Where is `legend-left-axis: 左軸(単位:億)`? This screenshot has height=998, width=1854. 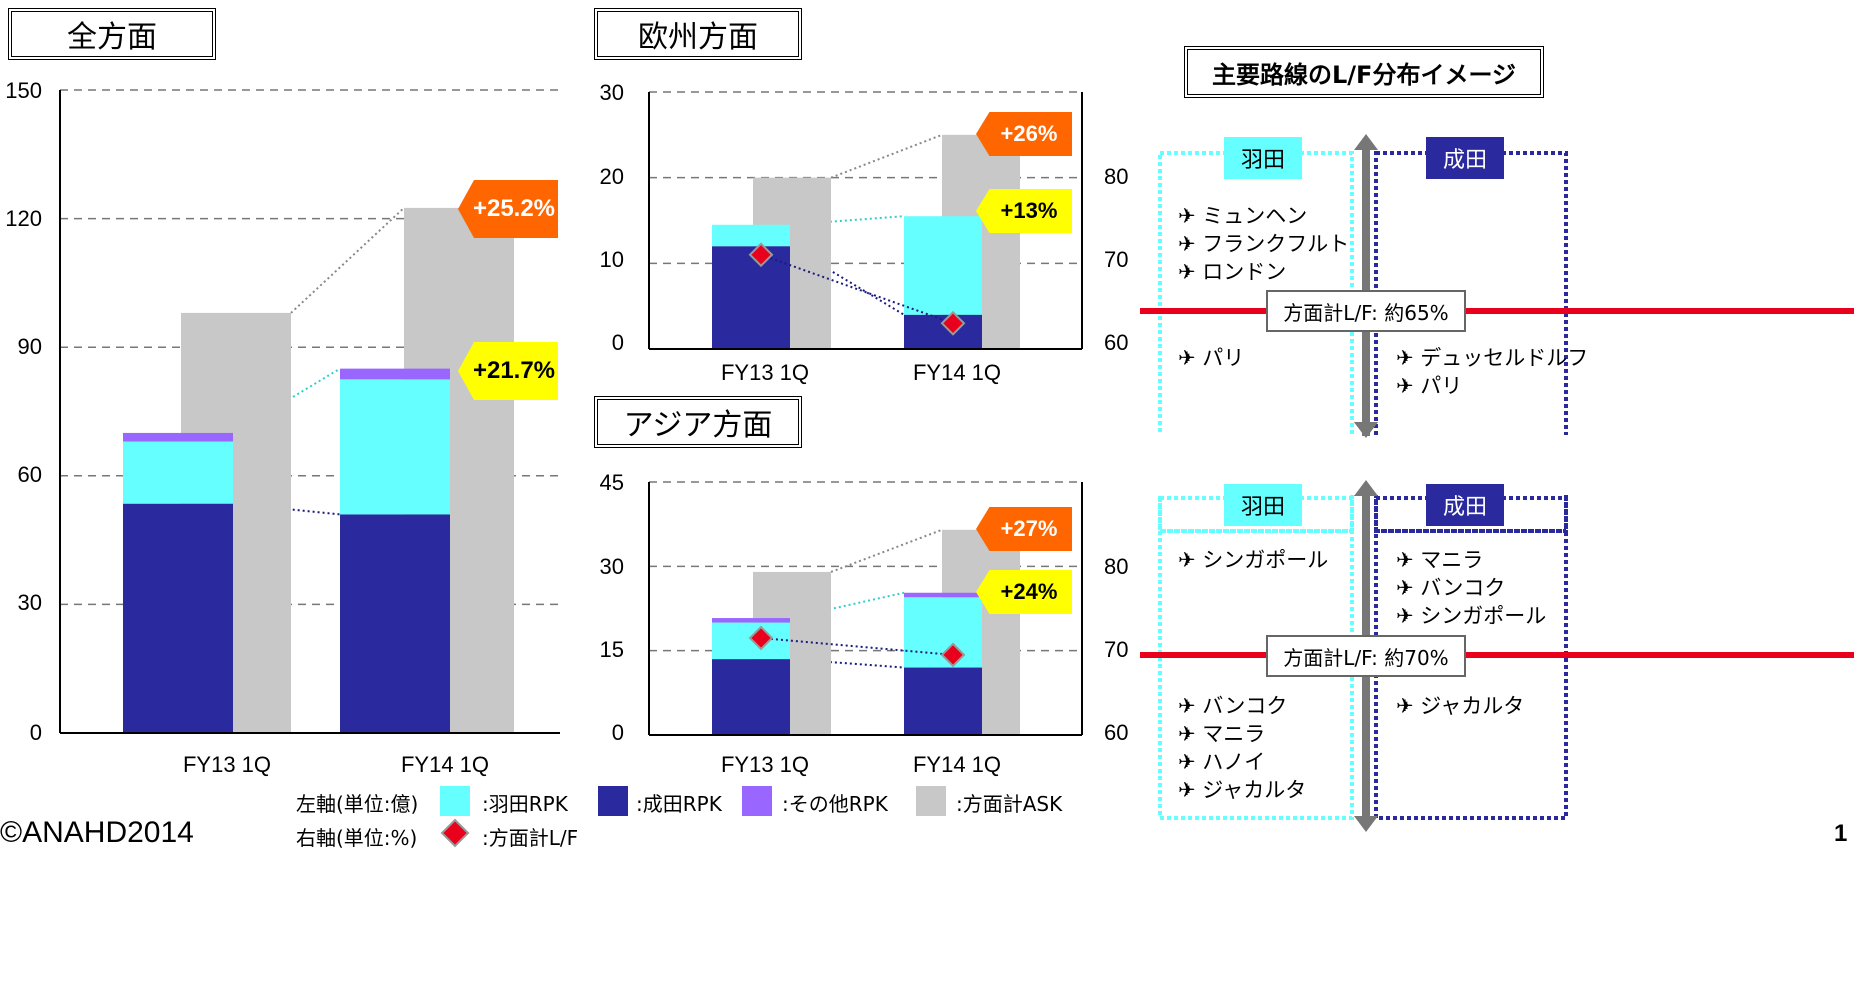
legend-left-axis: 左軸(単位:億) is located at coordinates (357, 804).